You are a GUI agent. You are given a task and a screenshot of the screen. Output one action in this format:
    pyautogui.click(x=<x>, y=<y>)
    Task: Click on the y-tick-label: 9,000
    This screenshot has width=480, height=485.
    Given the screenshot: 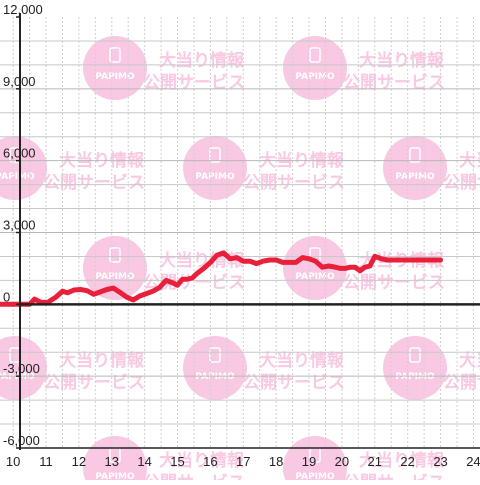 What is the action you would take?
    pyautogui.click(x=19, y=81)
    